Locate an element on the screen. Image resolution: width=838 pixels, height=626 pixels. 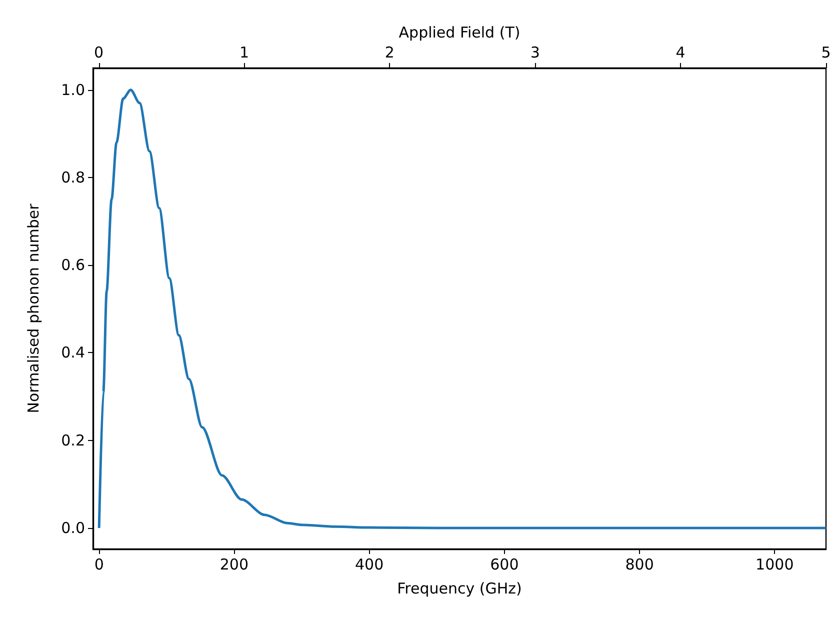
y-tick-label: 0.8 is located at coordinates (73, 177).